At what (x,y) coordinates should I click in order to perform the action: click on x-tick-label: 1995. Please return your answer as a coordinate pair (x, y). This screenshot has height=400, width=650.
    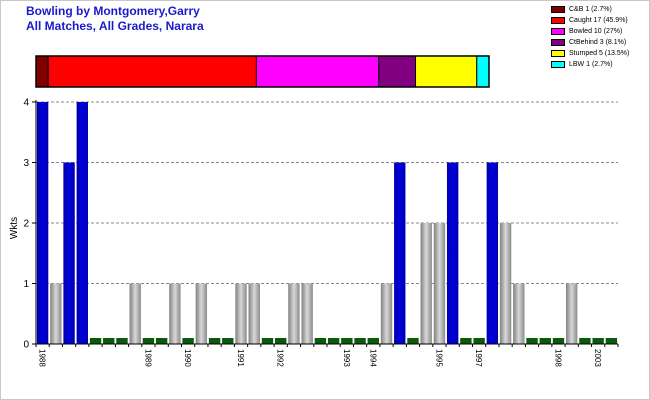
    Looking at the image, I should click on (438, 358).